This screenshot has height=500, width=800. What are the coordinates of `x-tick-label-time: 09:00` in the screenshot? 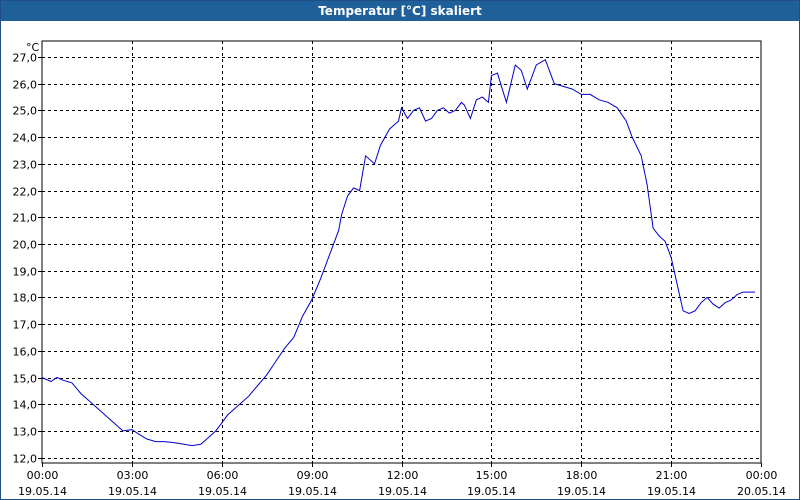 It's located at (313, 475).